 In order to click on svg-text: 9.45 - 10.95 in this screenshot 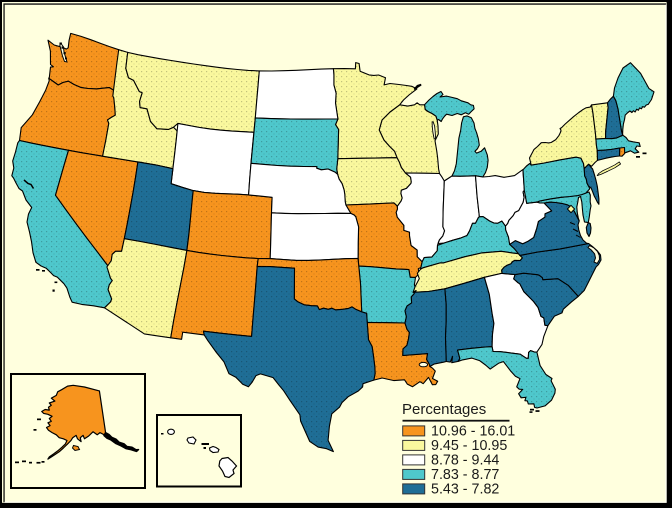, I will do `click(469, 446)`.